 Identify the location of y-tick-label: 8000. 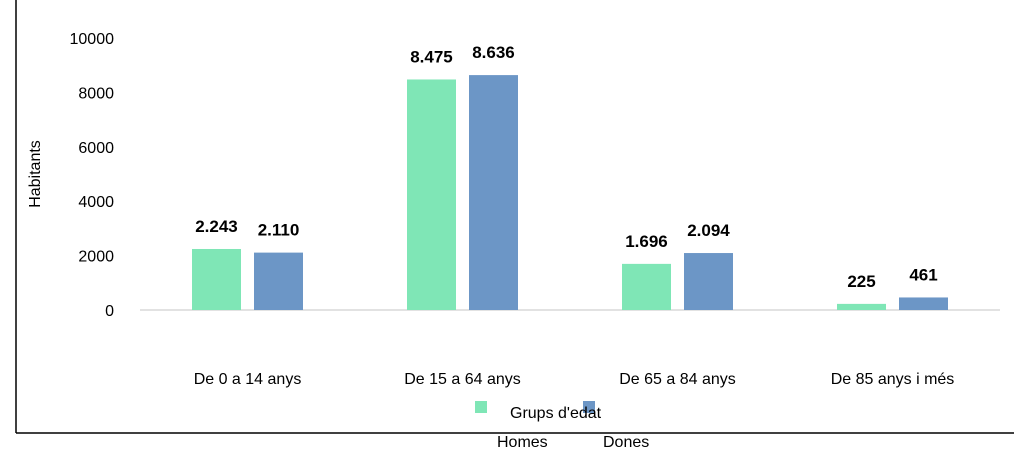
(96, 93).